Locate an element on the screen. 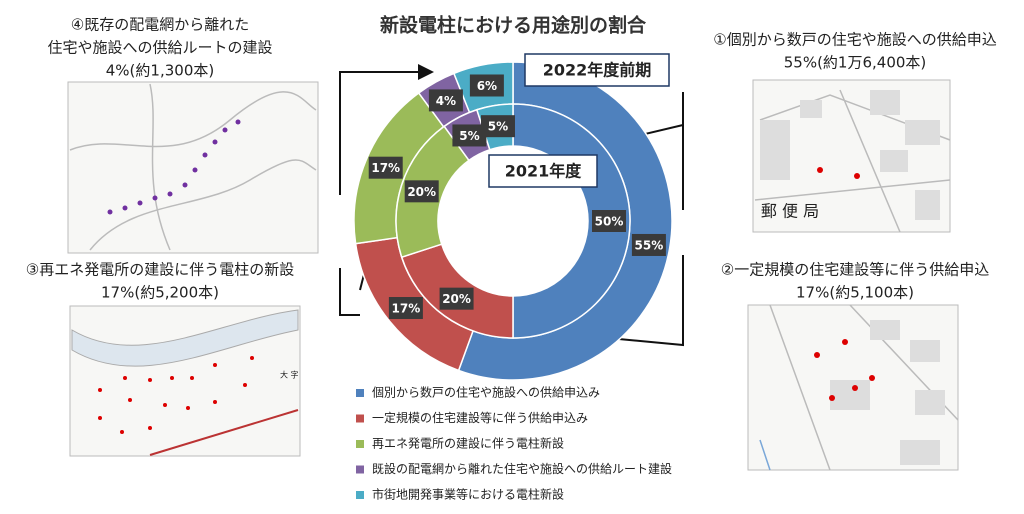 This screenshot has height=514, width=1024. data-label: 6% is located at coordinates (487, 86).